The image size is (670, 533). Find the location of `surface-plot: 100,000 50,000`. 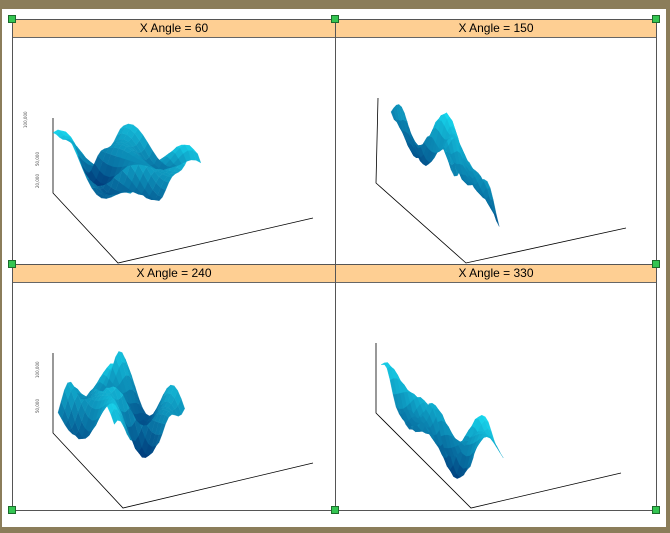

surface-plot: 100,000 50,000 is located at coordinates (174, 429).